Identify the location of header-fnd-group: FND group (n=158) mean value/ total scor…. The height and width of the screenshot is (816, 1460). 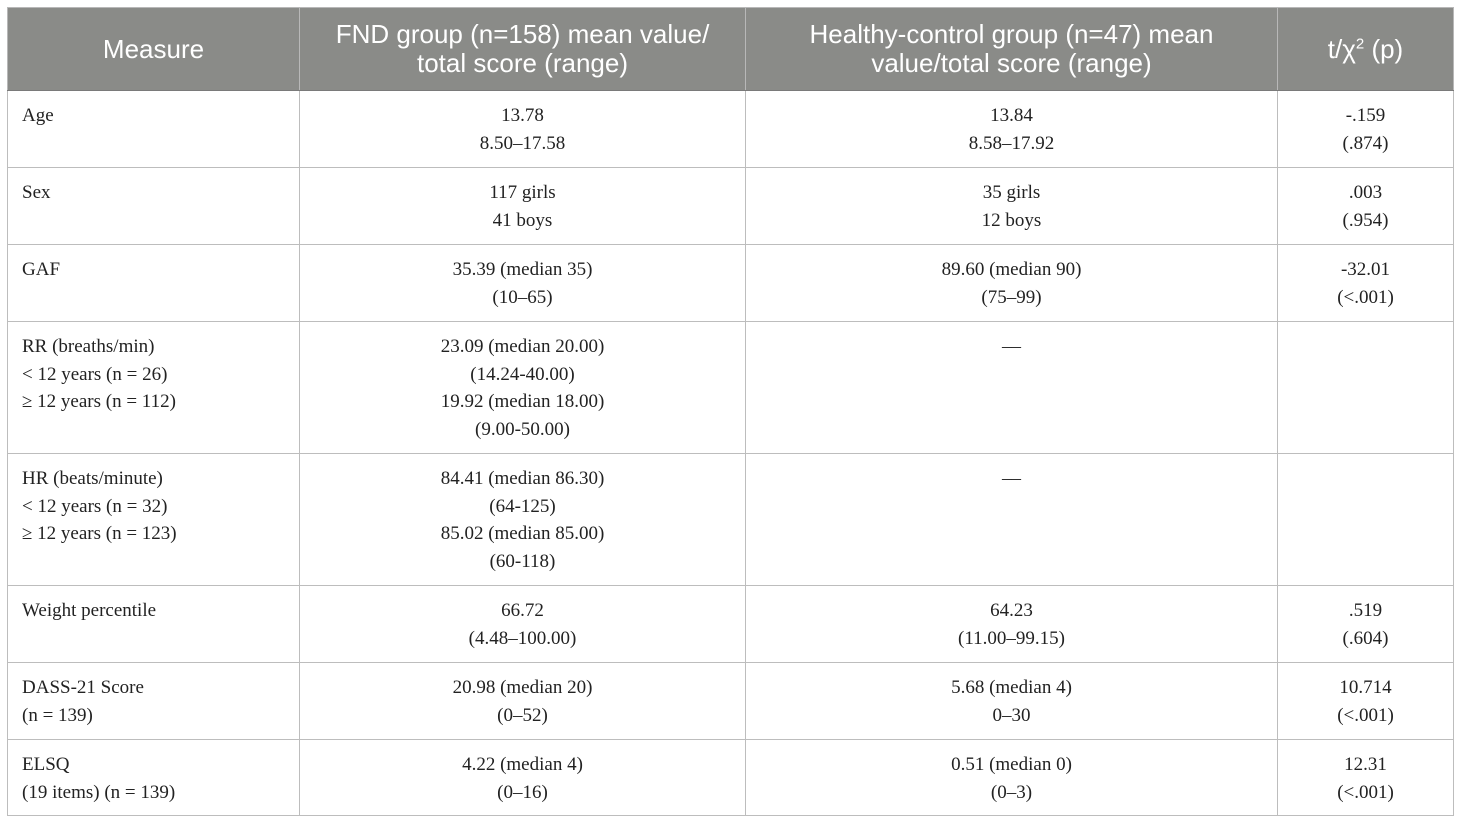
(522, 49).